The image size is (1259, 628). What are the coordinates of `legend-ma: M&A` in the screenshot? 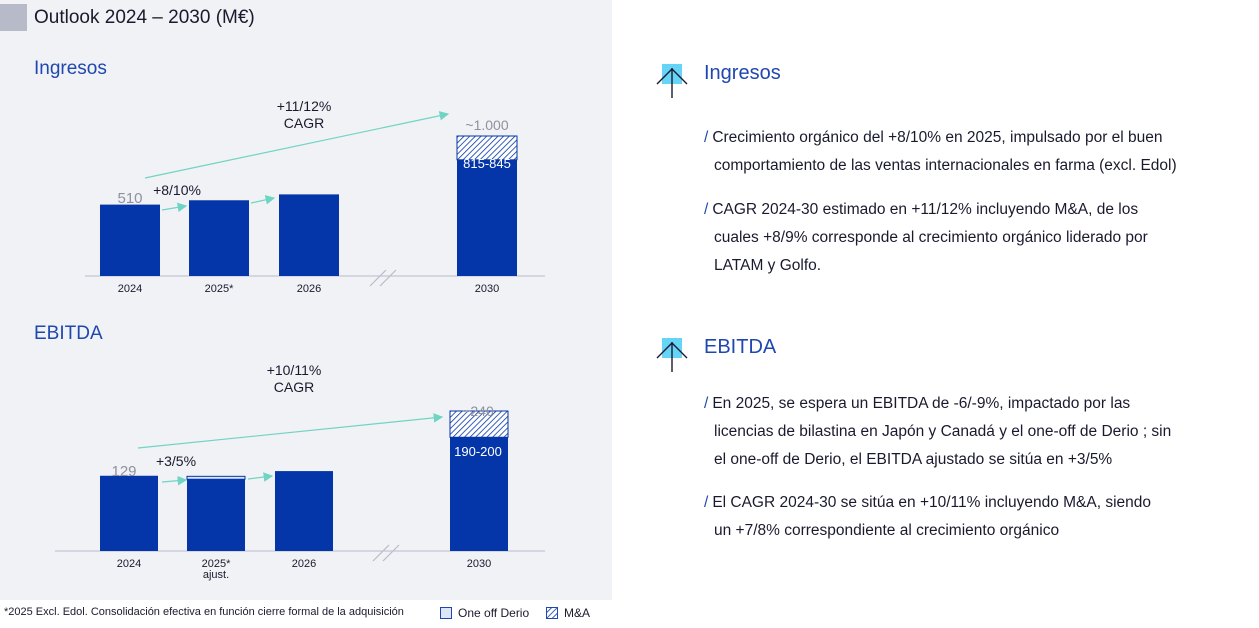 It's located at (568, 613).